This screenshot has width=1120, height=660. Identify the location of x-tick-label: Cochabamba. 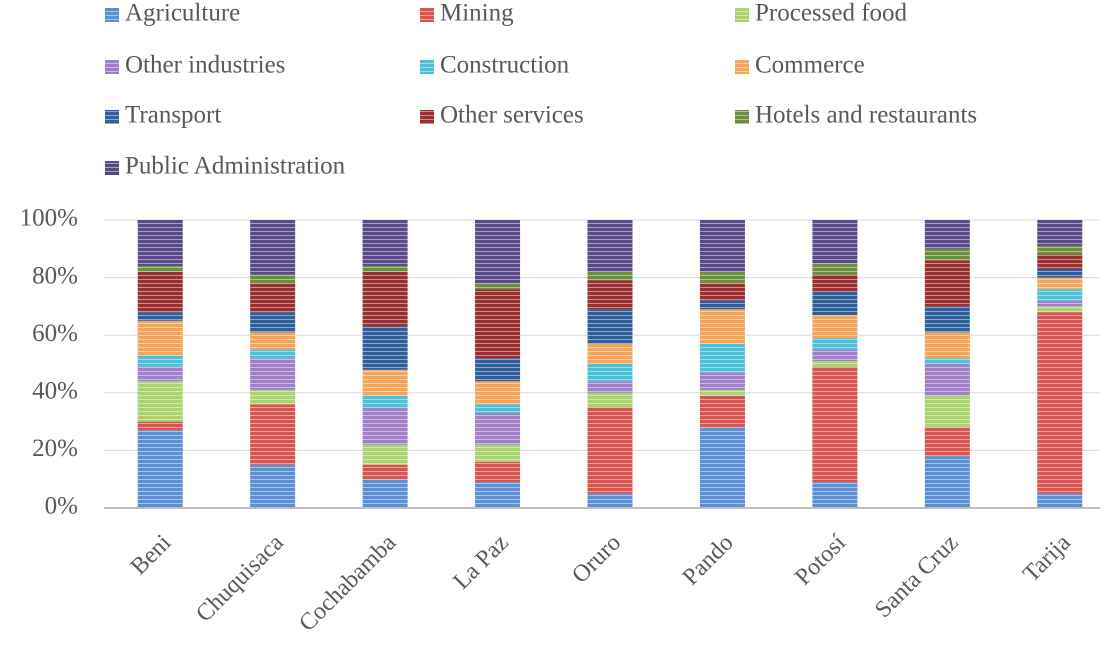
(347, 583).